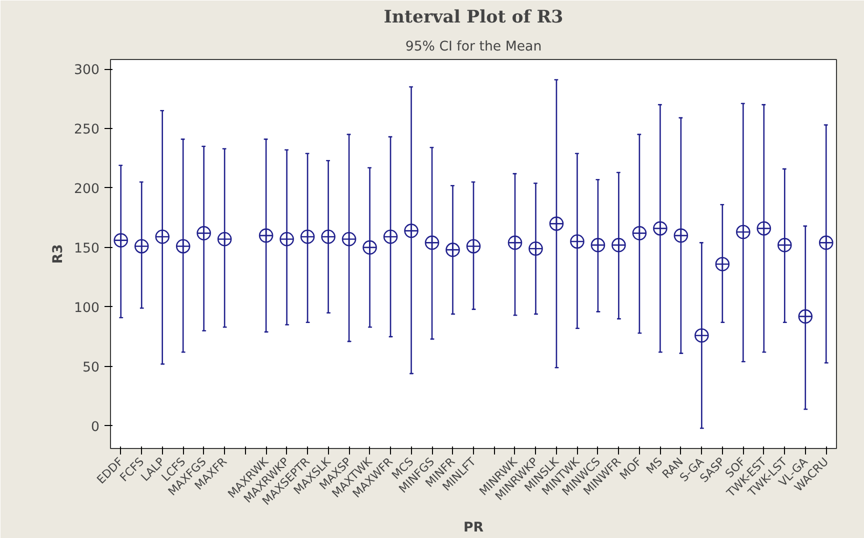  I want to click on chart-title: Interval Plot of R3, so click(474, 18).